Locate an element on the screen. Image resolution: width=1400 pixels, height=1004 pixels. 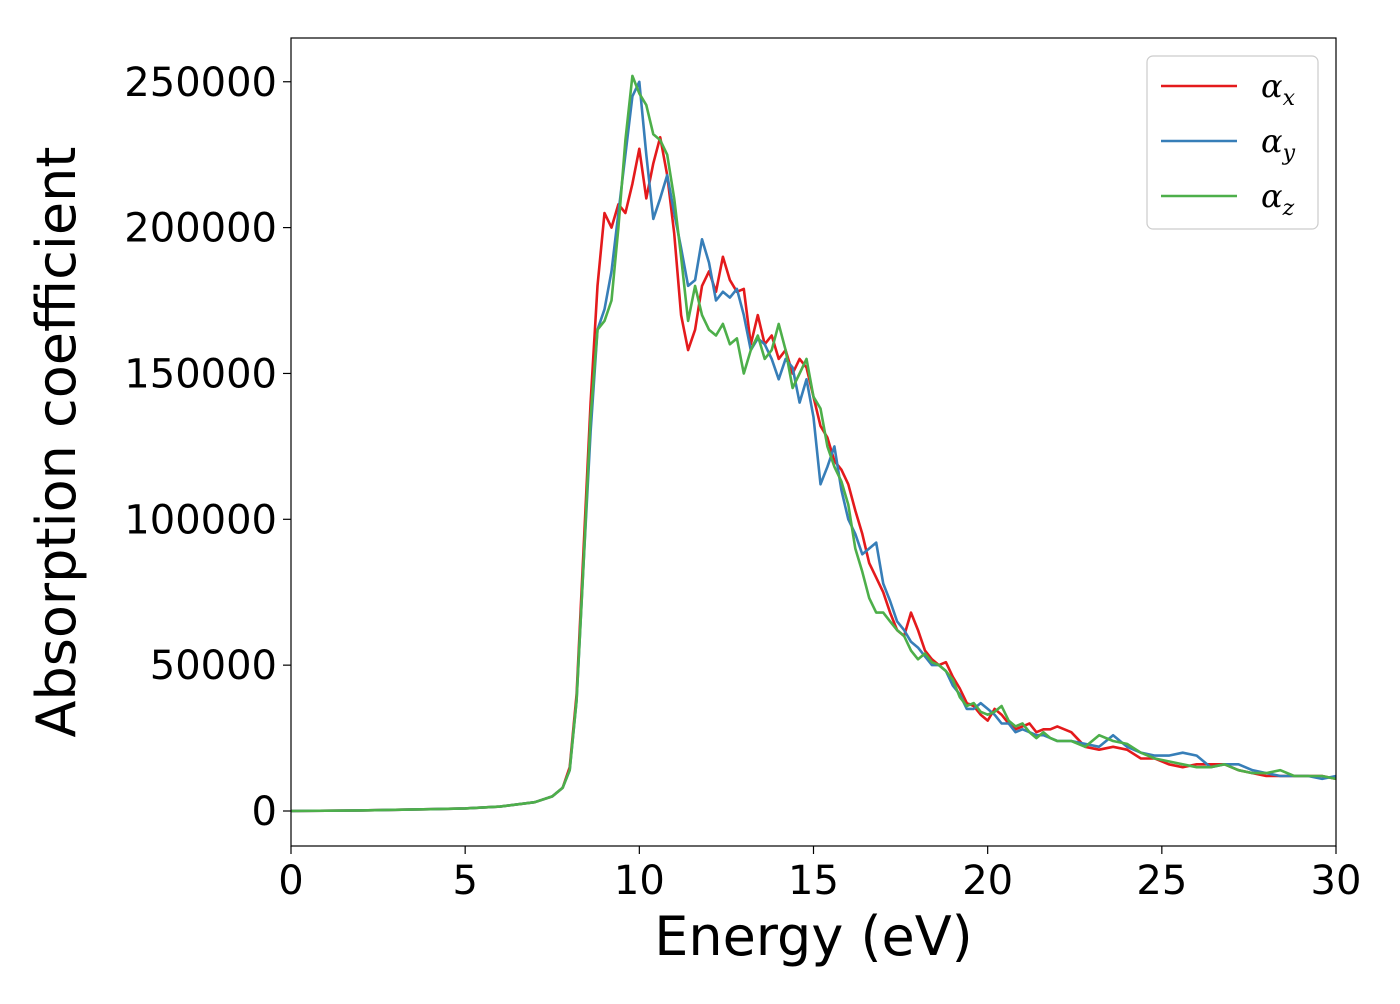
y-tick-label: 50000 is located at coordinates (213, 666).